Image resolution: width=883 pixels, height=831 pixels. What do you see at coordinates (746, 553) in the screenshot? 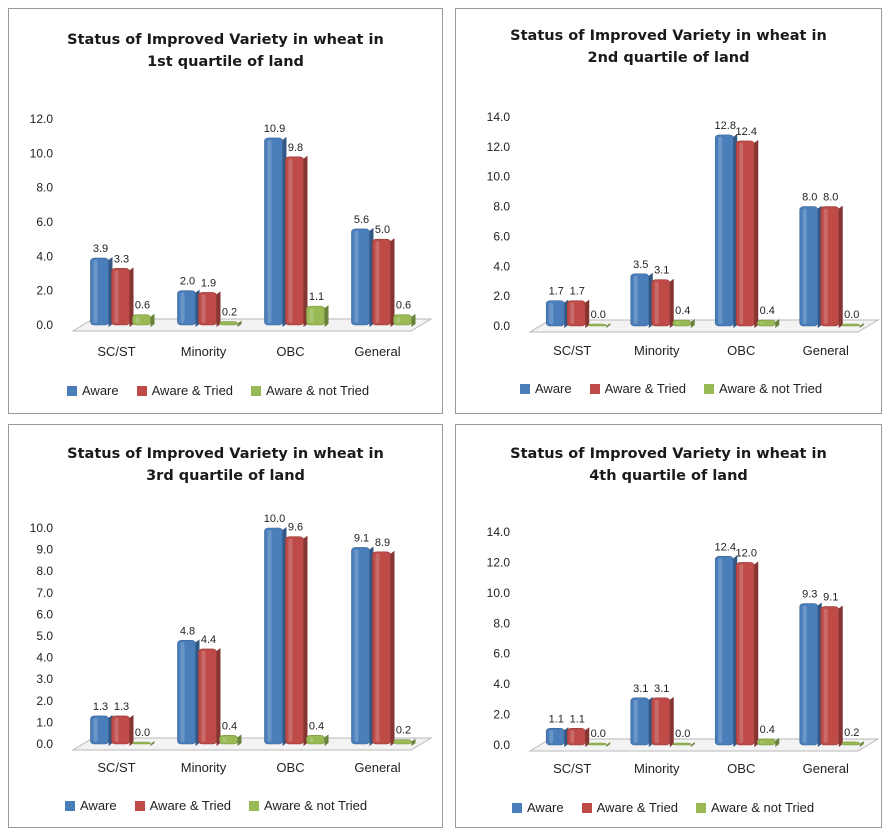
I see `data-label: 12.0` at bounding box center [746, 553].